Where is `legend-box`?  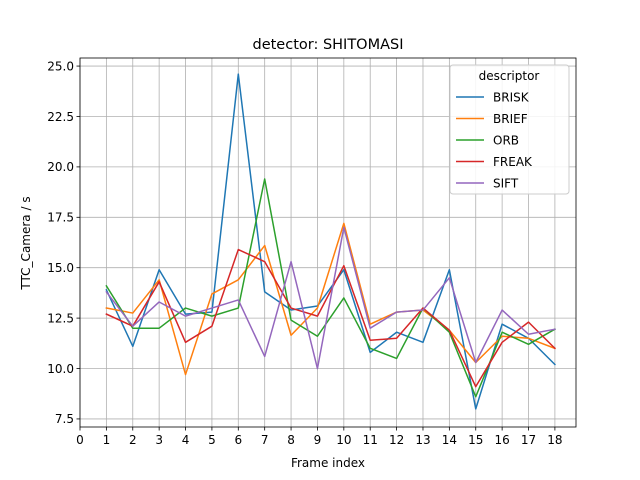
legend-box is located at coordinates (509, 129).